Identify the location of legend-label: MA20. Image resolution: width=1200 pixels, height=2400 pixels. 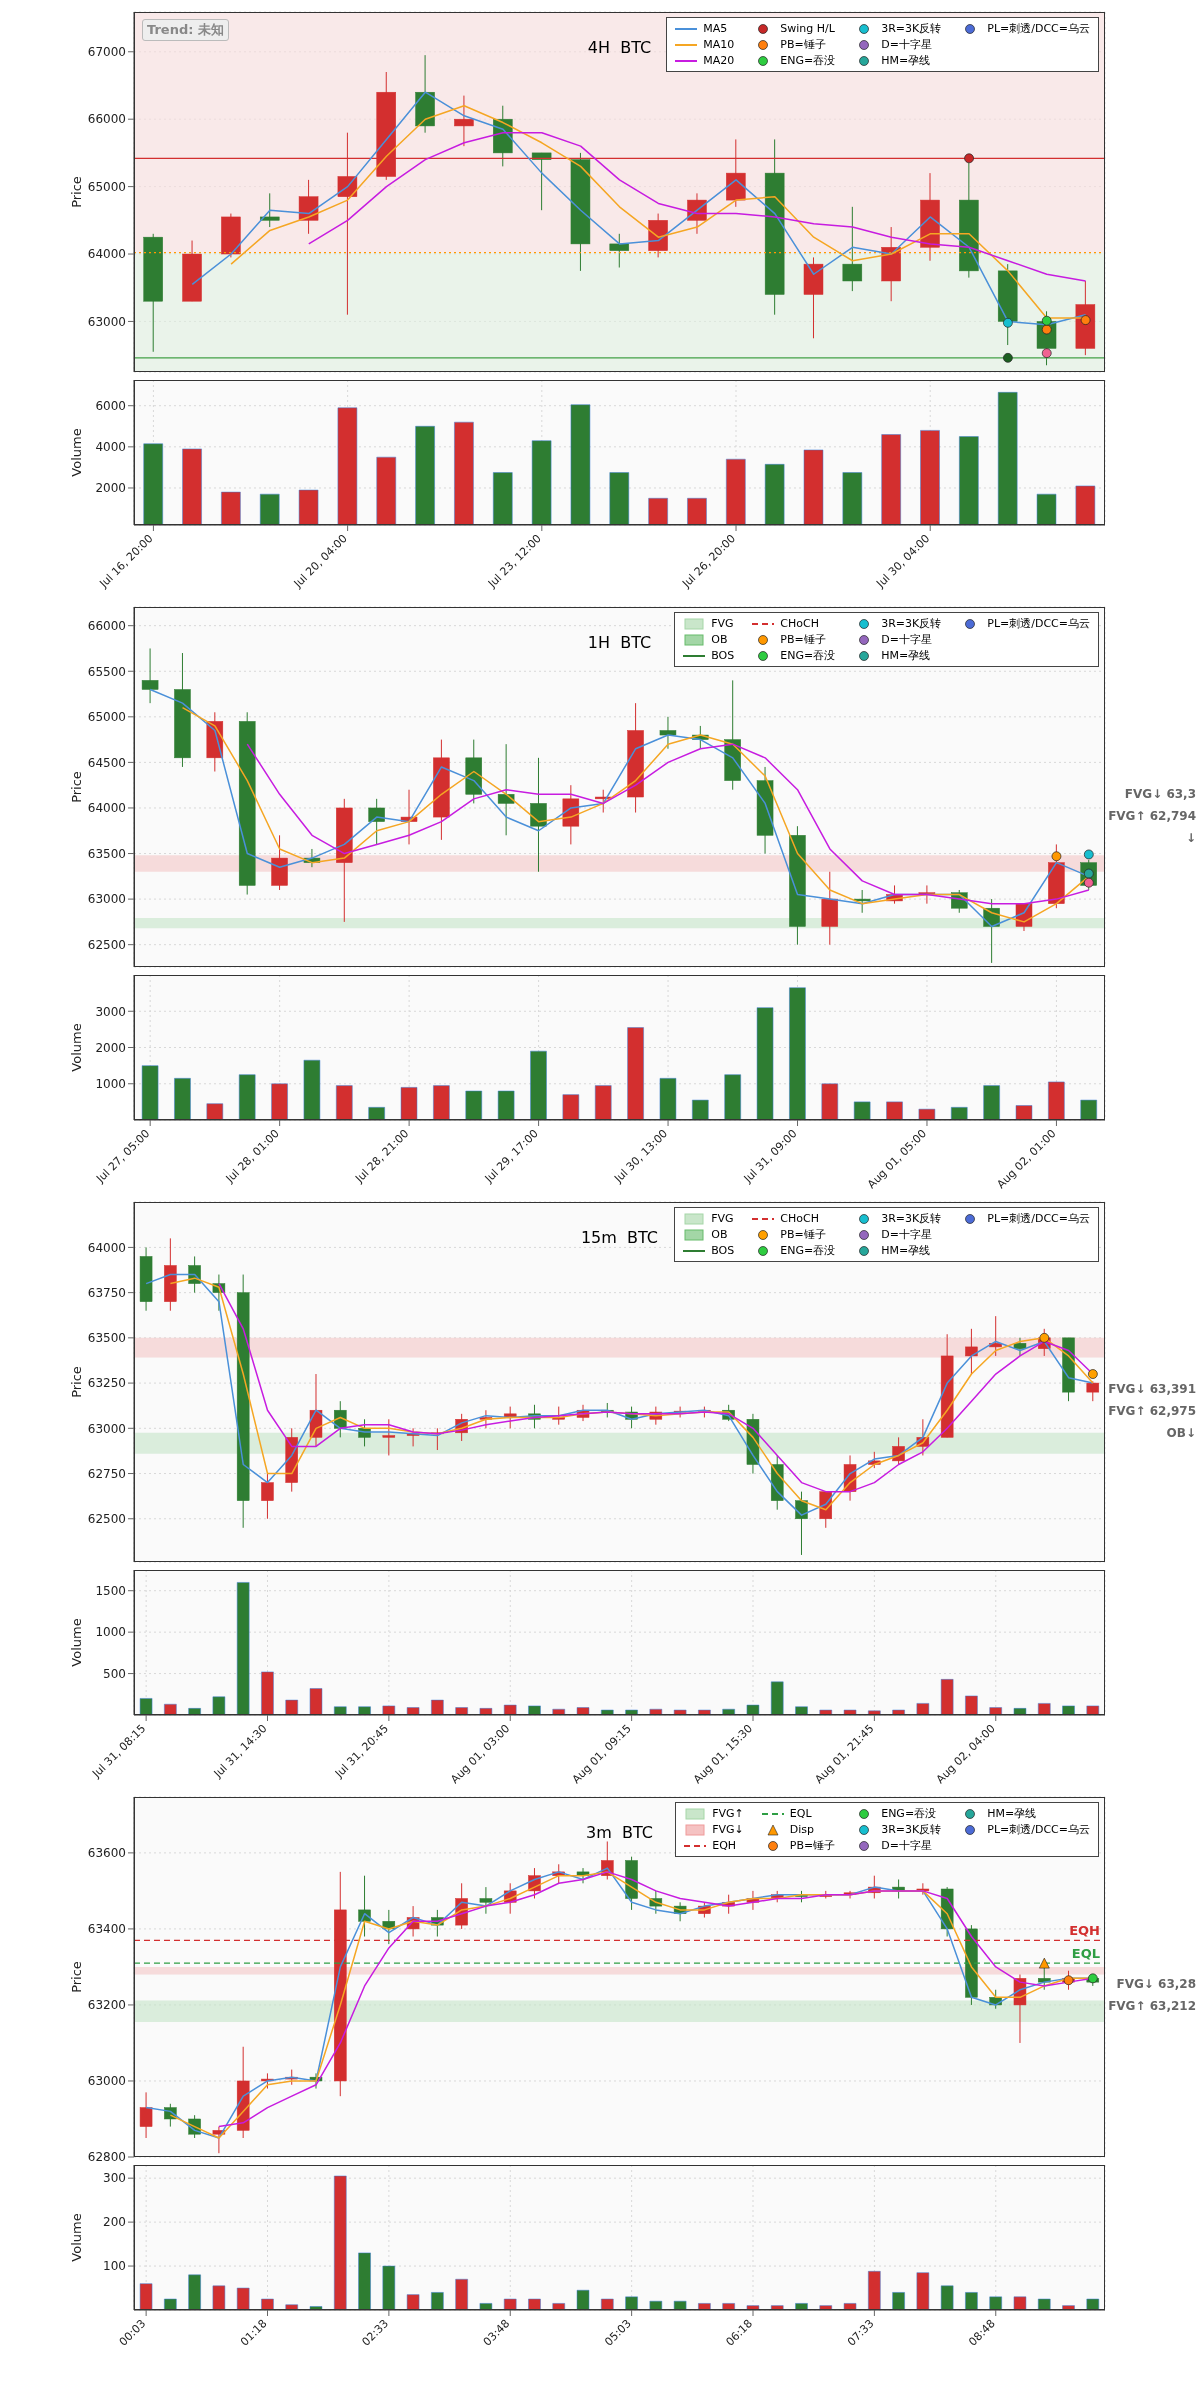
(719, 60).